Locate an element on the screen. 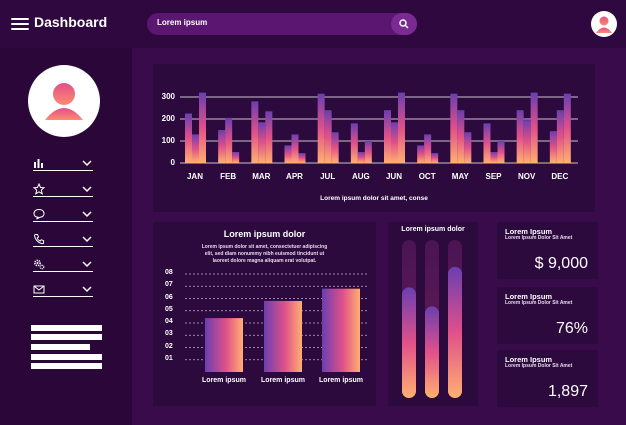 This screenshot has height=425, width=626. y-tick-label: 01 is located at coordinates (169, 358).